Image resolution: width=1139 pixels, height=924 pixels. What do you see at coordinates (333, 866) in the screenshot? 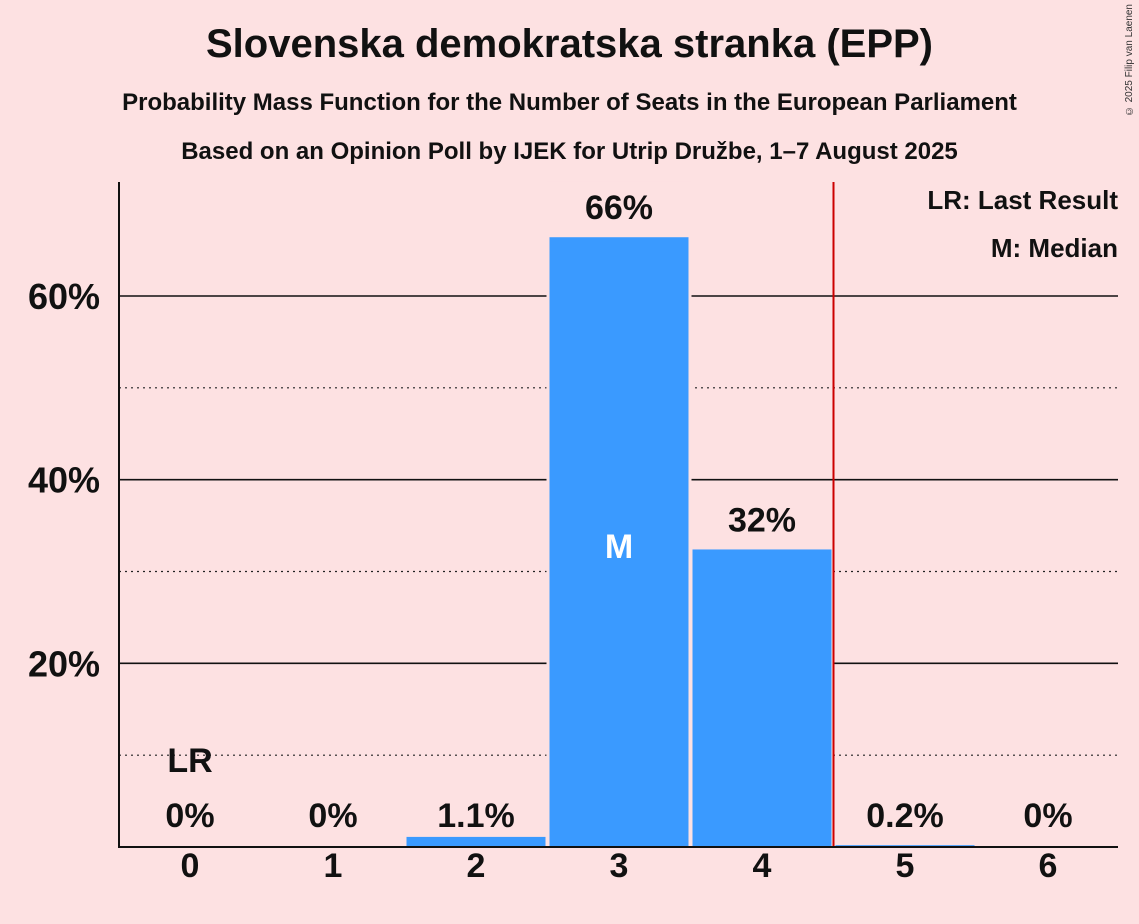
I see `x-tick-label: 1` at bounding box center [333, 866].